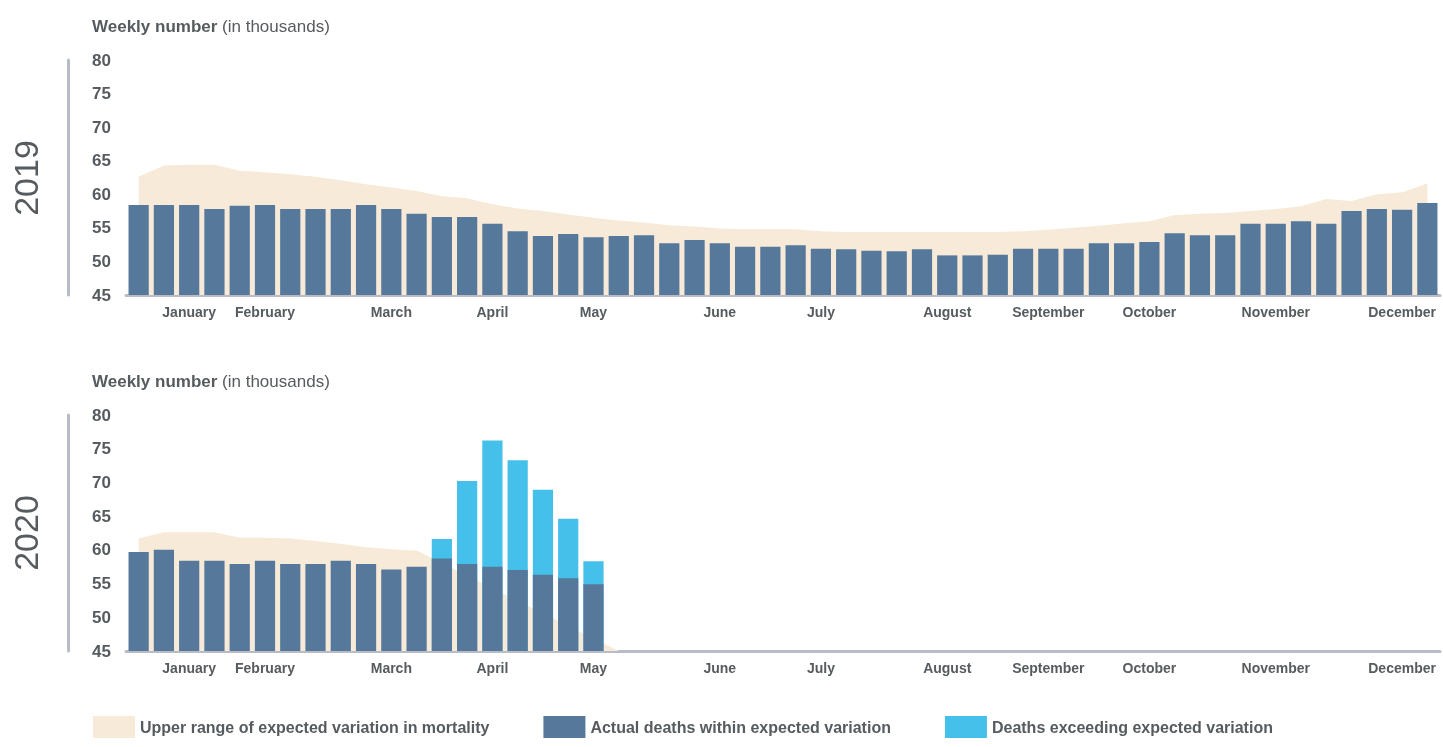  I want to click on legend-label: Actual deaths within expected variation, so click(740, 727).